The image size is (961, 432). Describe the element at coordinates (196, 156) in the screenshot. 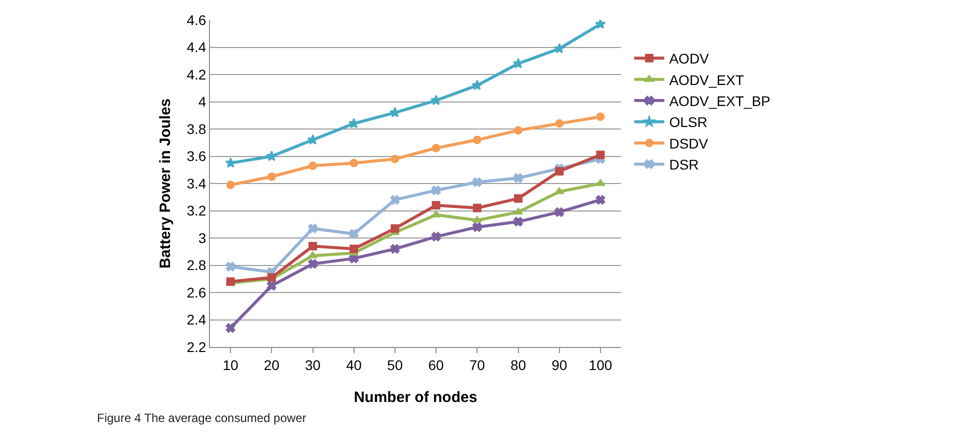

I see `y-tick-label: 3.6` at that location.